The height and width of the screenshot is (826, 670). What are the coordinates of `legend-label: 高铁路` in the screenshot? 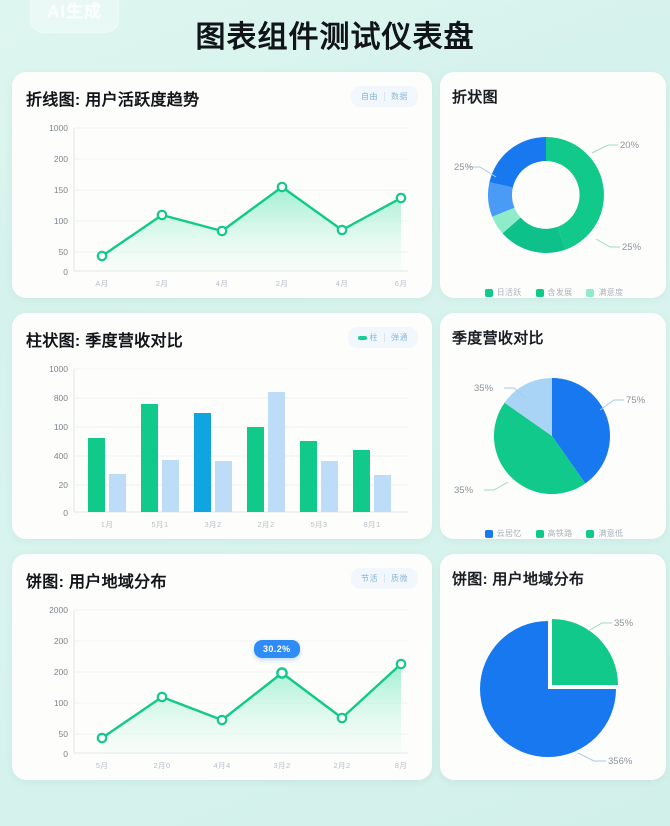 It's located at (560, 533).